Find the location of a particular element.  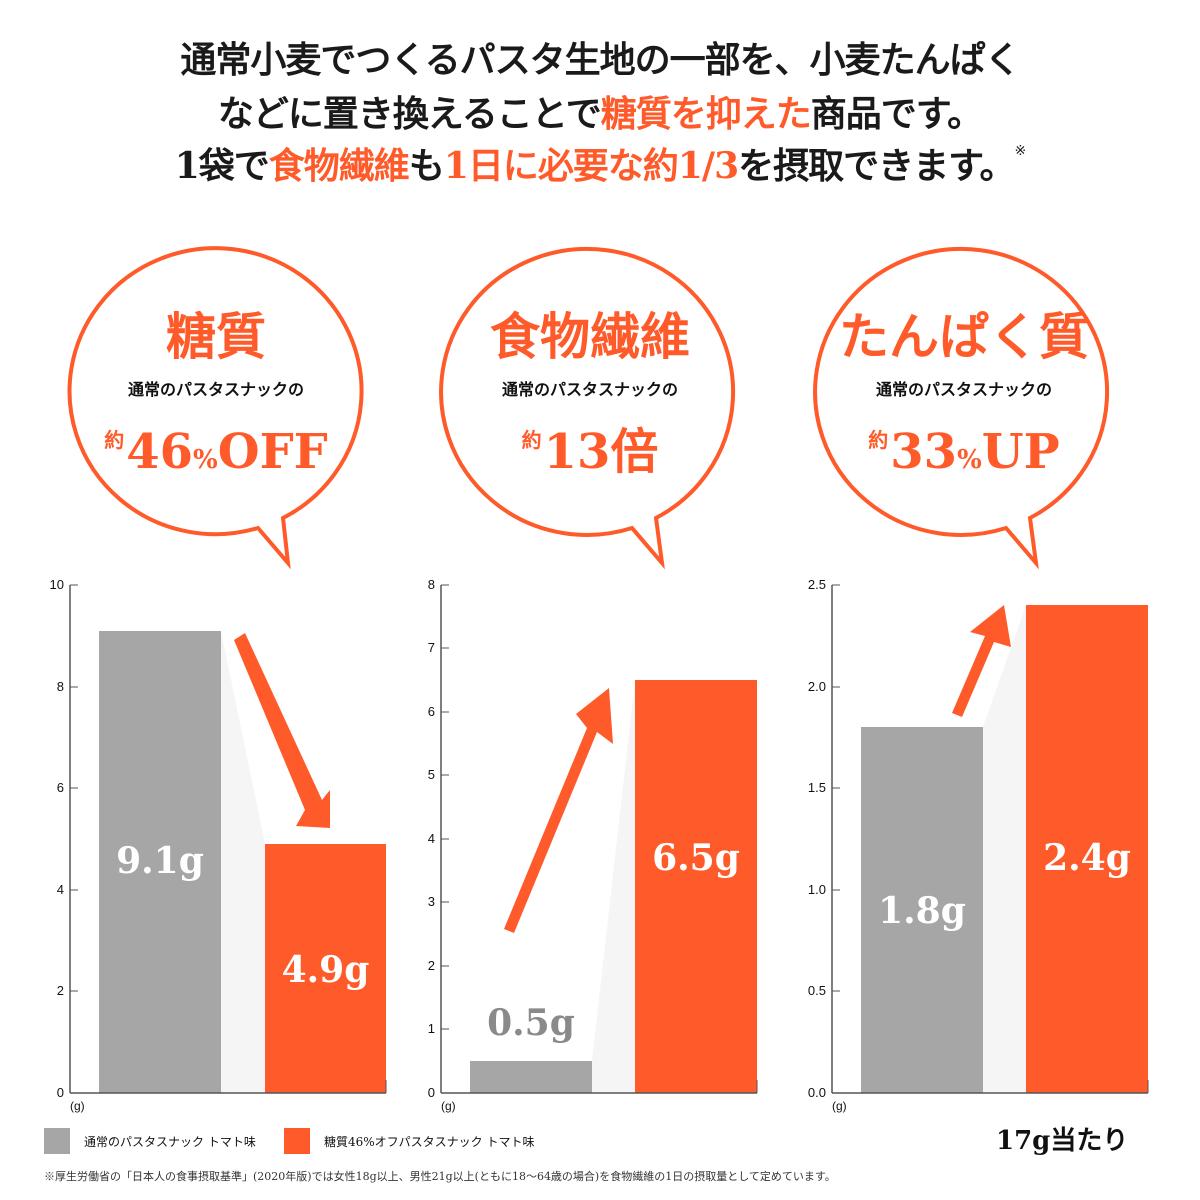

bubble-subtitle-fiber: 通常のパスタスナックの is located at coordinates (589, 389).